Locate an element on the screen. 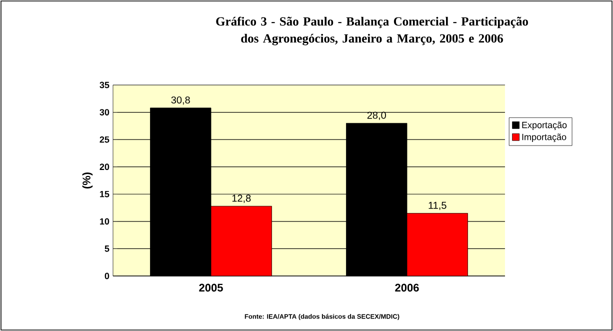 The height and width of the screenshot is (331, 613). y-tick-label: 35 is located at coordinates (105, 85).